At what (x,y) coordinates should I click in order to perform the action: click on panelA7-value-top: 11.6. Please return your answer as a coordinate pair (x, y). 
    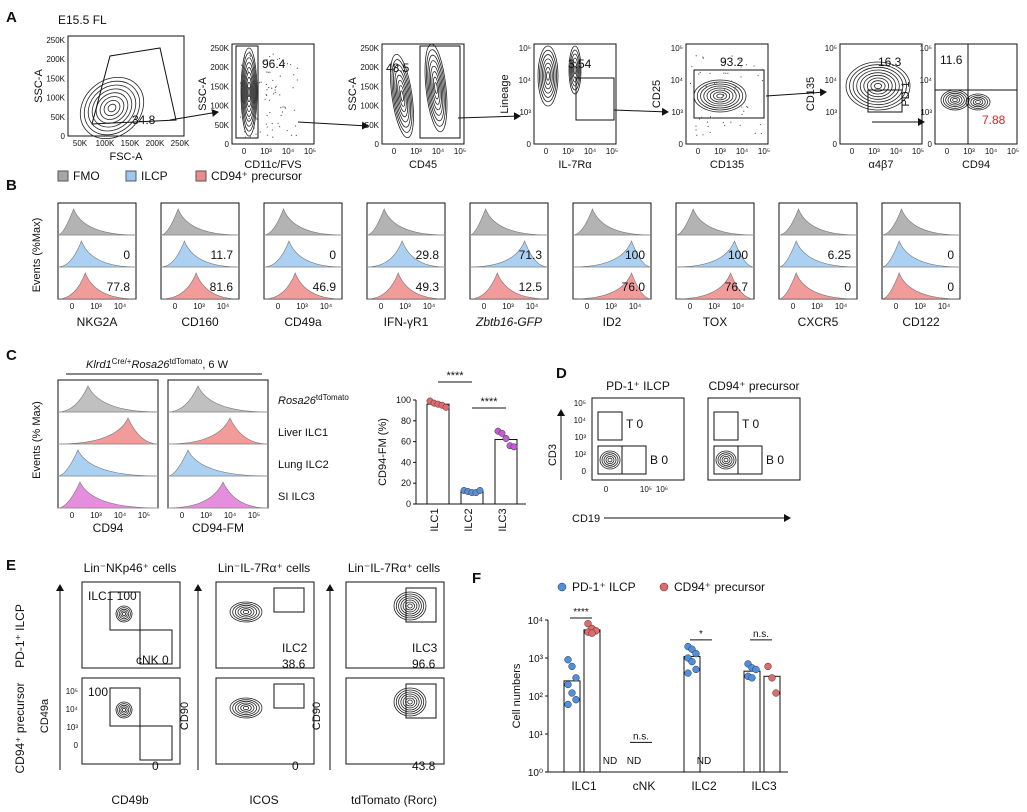
    Looking at the image, I should click on (951, 60).